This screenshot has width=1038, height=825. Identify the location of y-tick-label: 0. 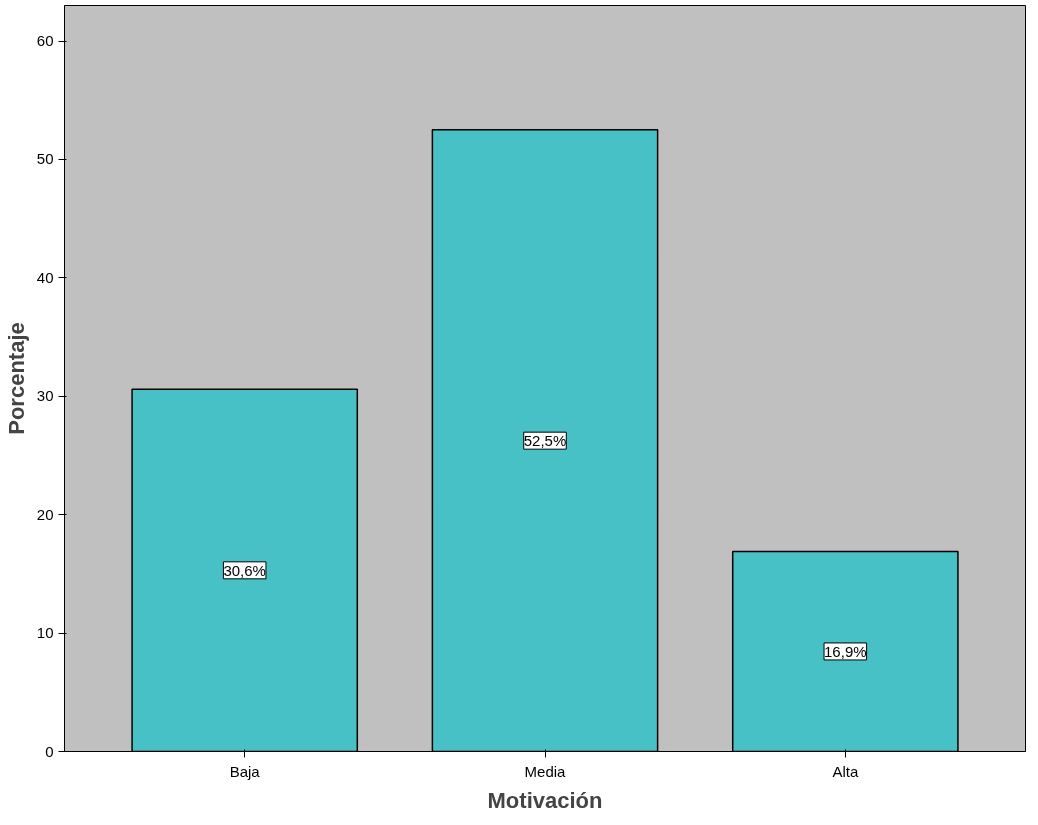
(49, 751).